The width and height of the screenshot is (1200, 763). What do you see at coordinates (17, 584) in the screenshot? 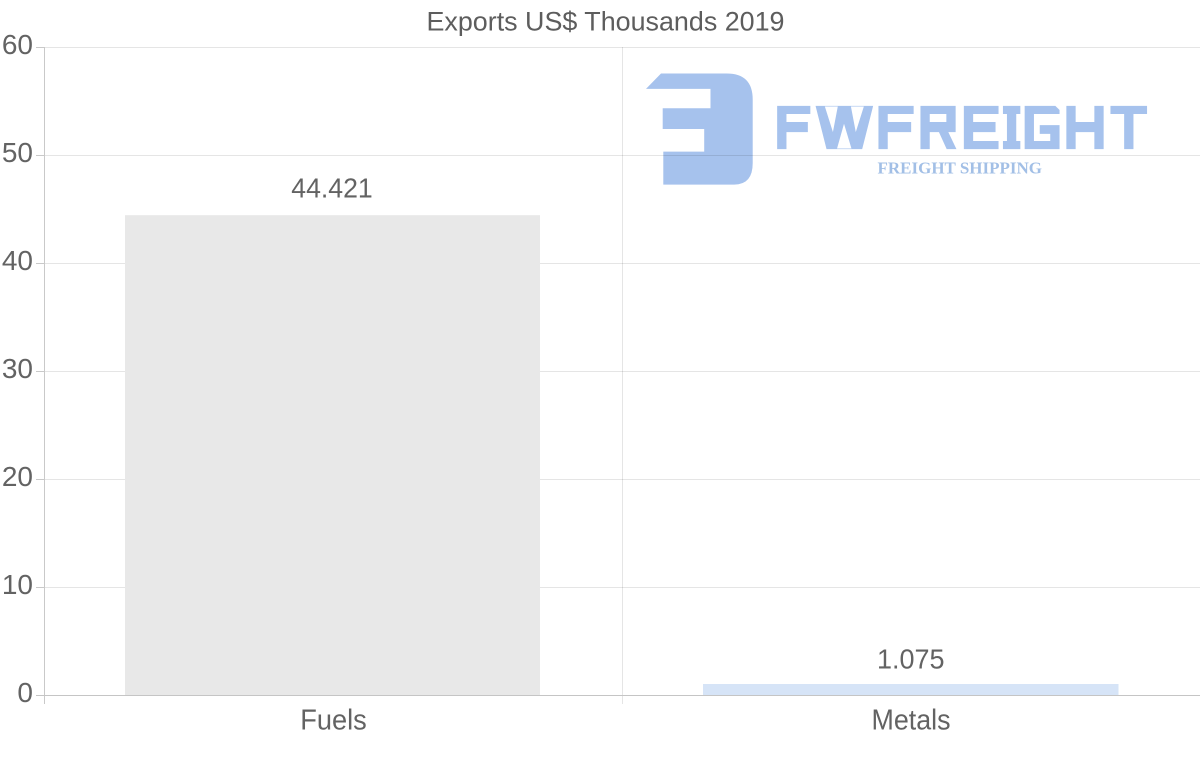
I see `svg-text: 10` at bounding box center [17, 584].